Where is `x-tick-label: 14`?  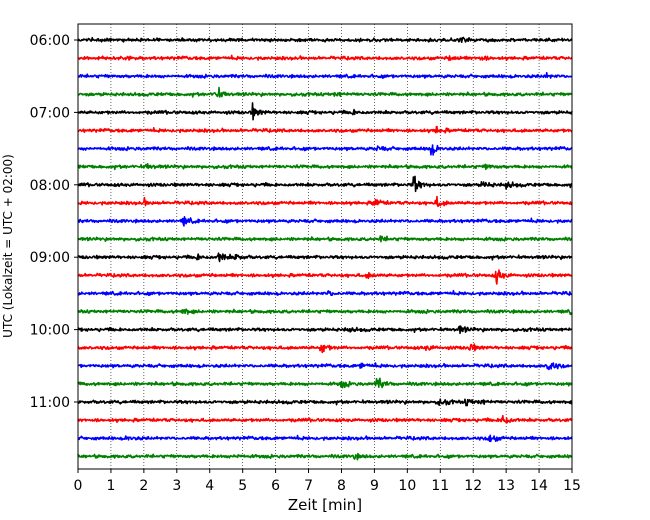 x-tick-label: 14 is located at coordinates (539, 486).